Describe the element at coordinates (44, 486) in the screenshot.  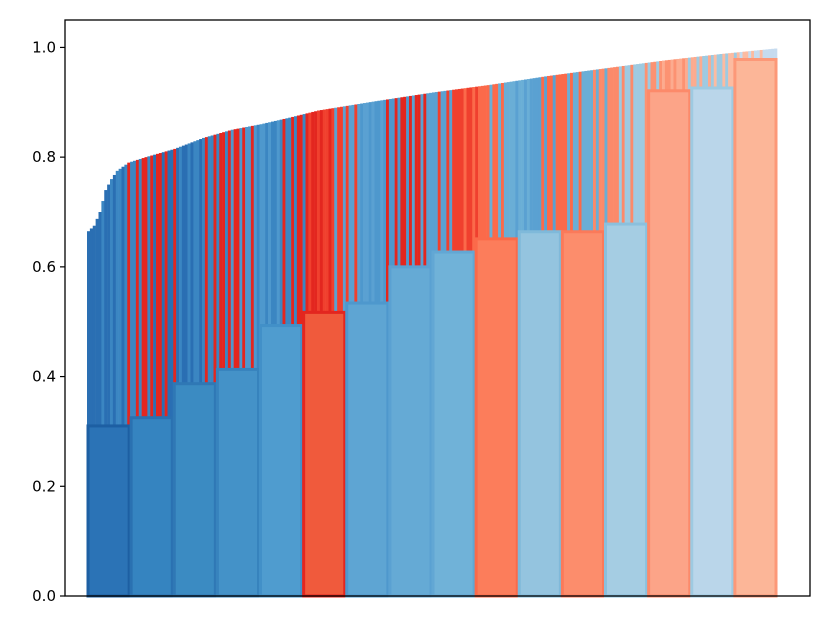
I see `y-tick-label: 0.2` at that location.